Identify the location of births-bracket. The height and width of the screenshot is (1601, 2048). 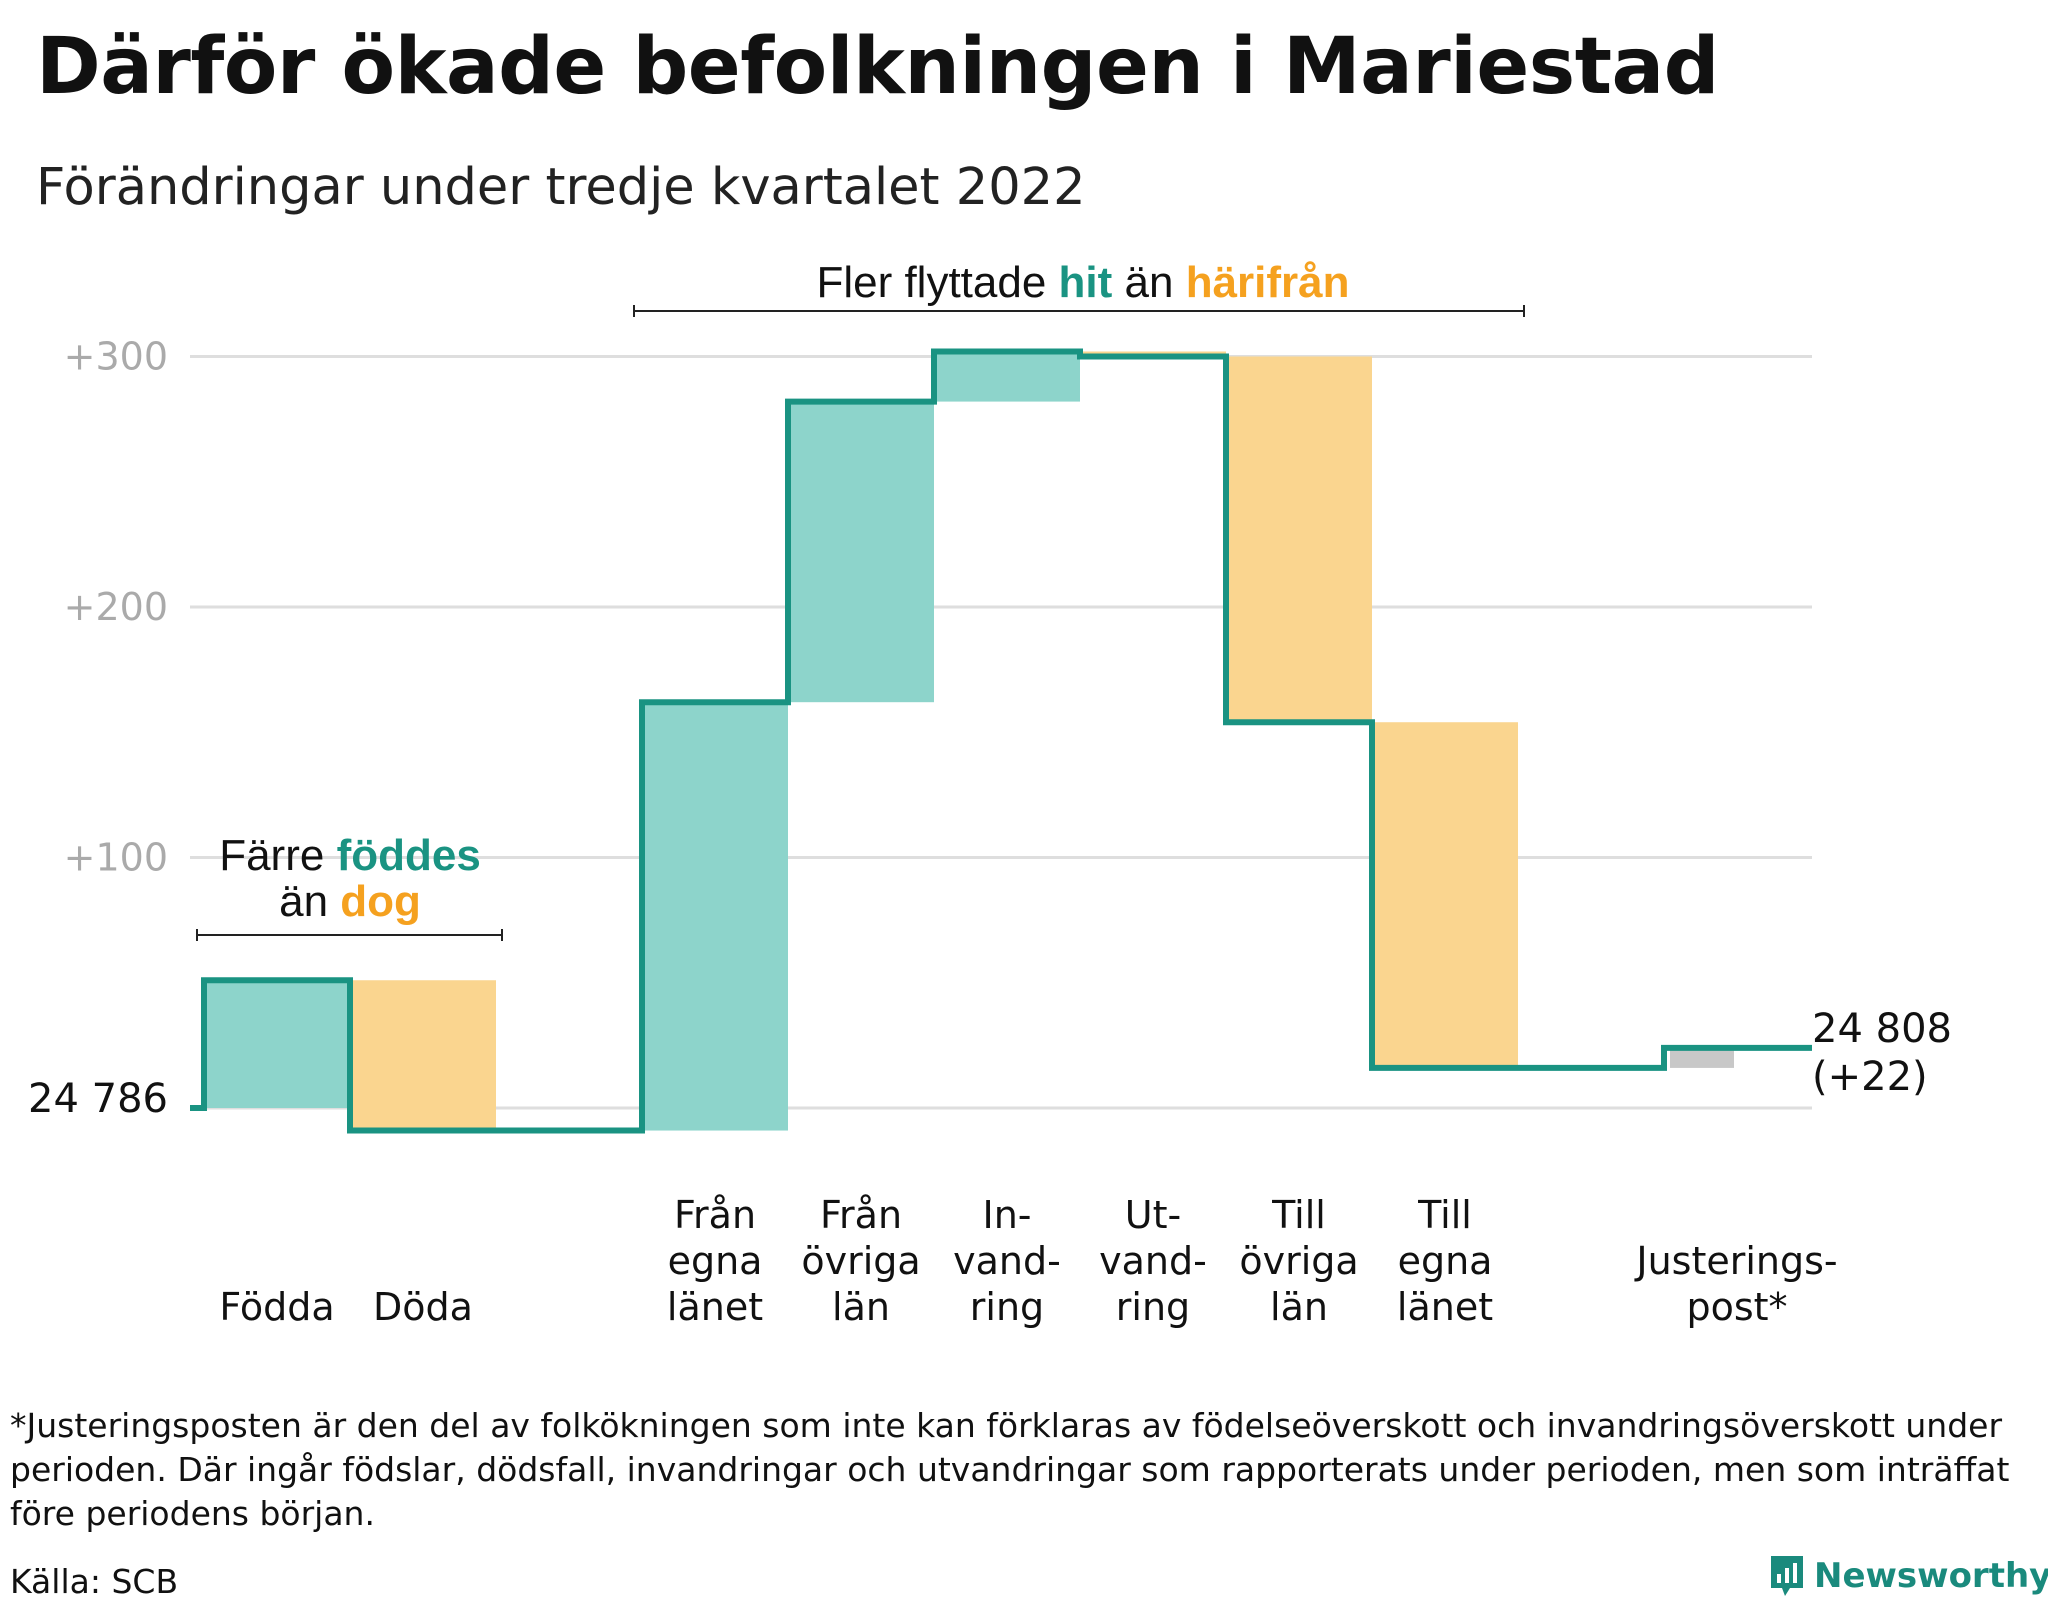
(349, 935).